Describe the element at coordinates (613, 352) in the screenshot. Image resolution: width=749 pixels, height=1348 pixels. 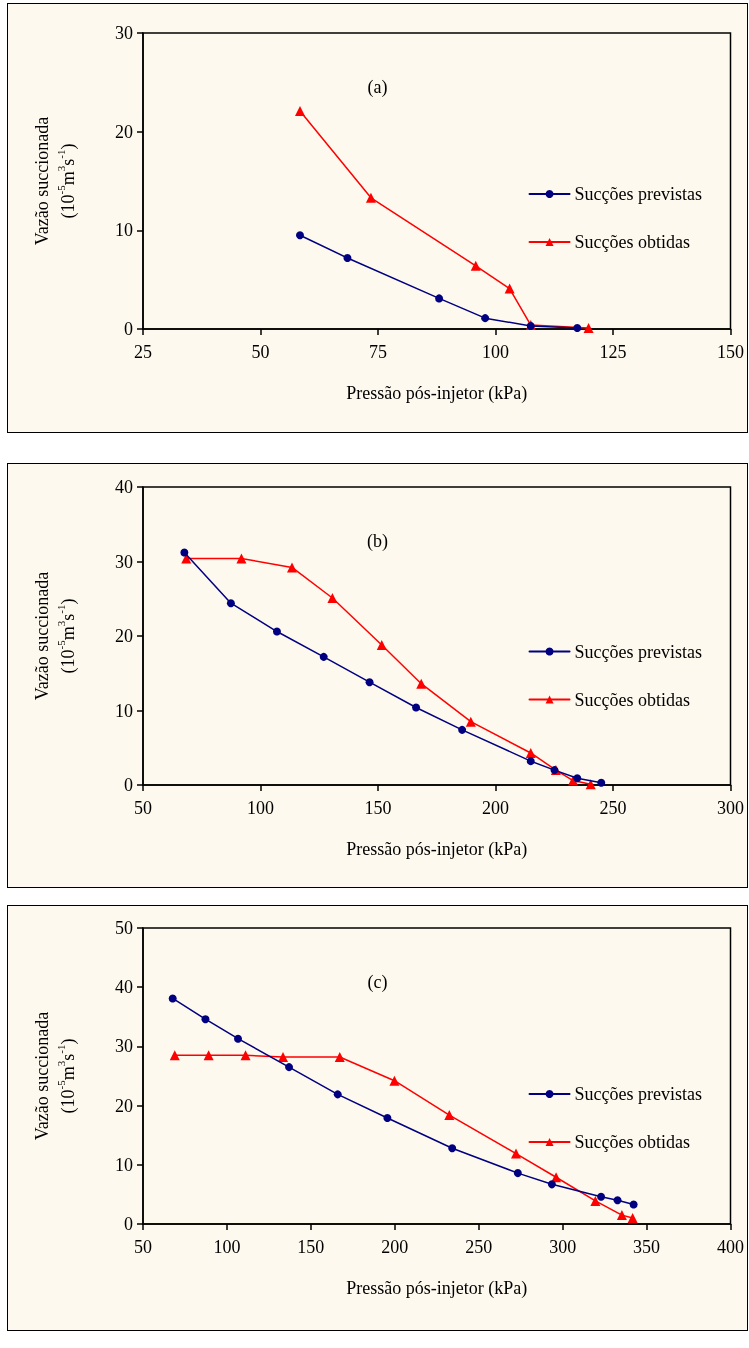
I see `x-tick-label: 125` at that location.